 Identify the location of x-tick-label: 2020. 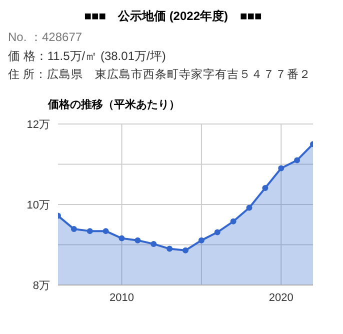
(281, 298).